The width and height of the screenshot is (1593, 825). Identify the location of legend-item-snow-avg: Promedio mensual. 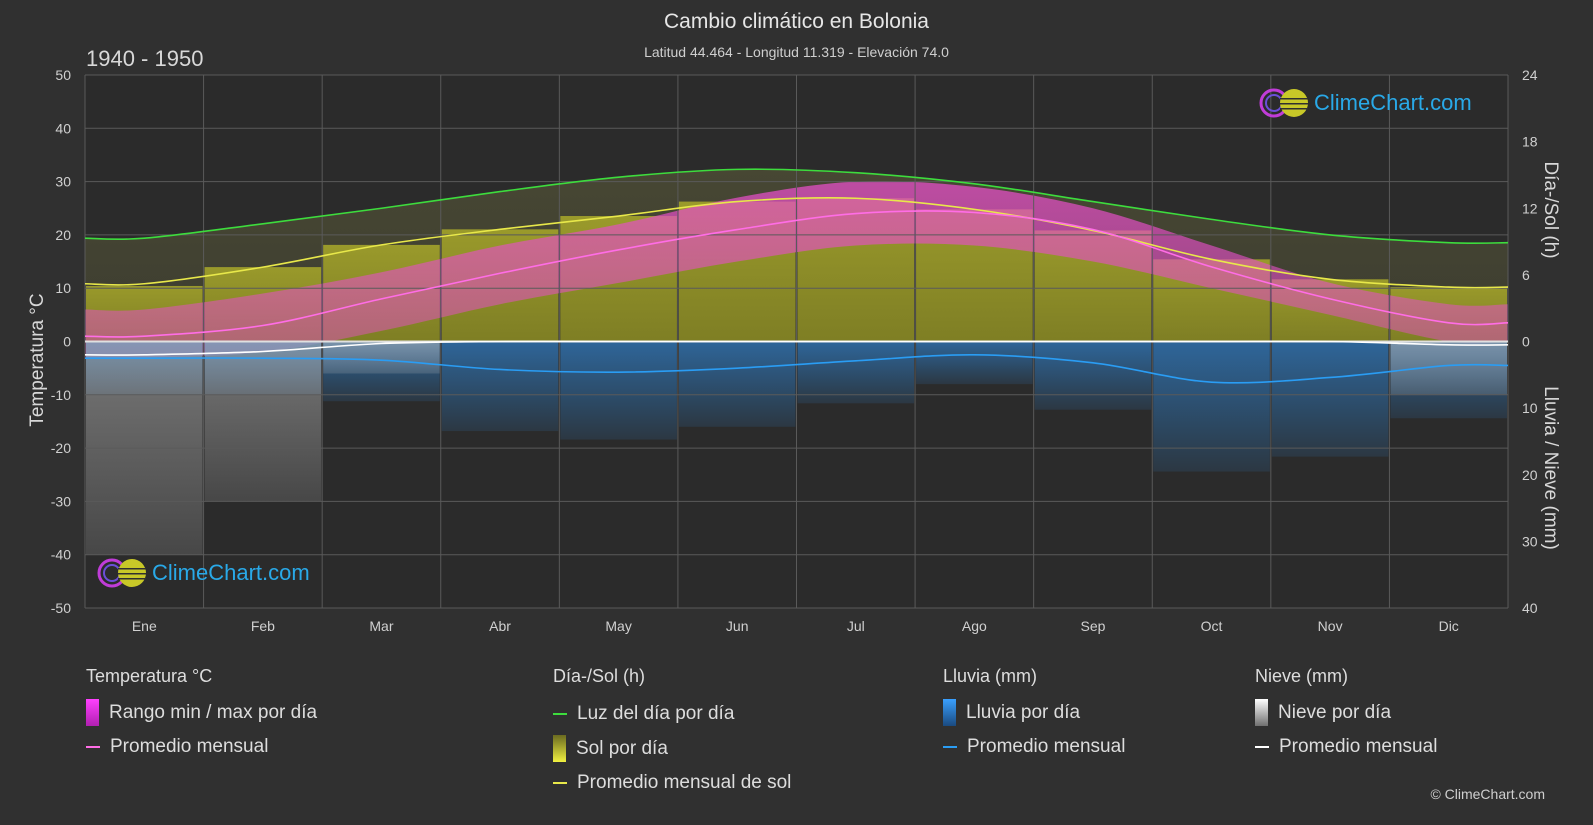
(1346, 747).